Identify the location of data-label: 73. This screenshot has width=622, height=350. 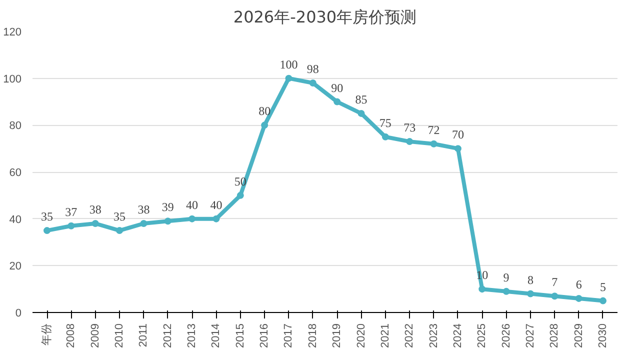
(410, 127).